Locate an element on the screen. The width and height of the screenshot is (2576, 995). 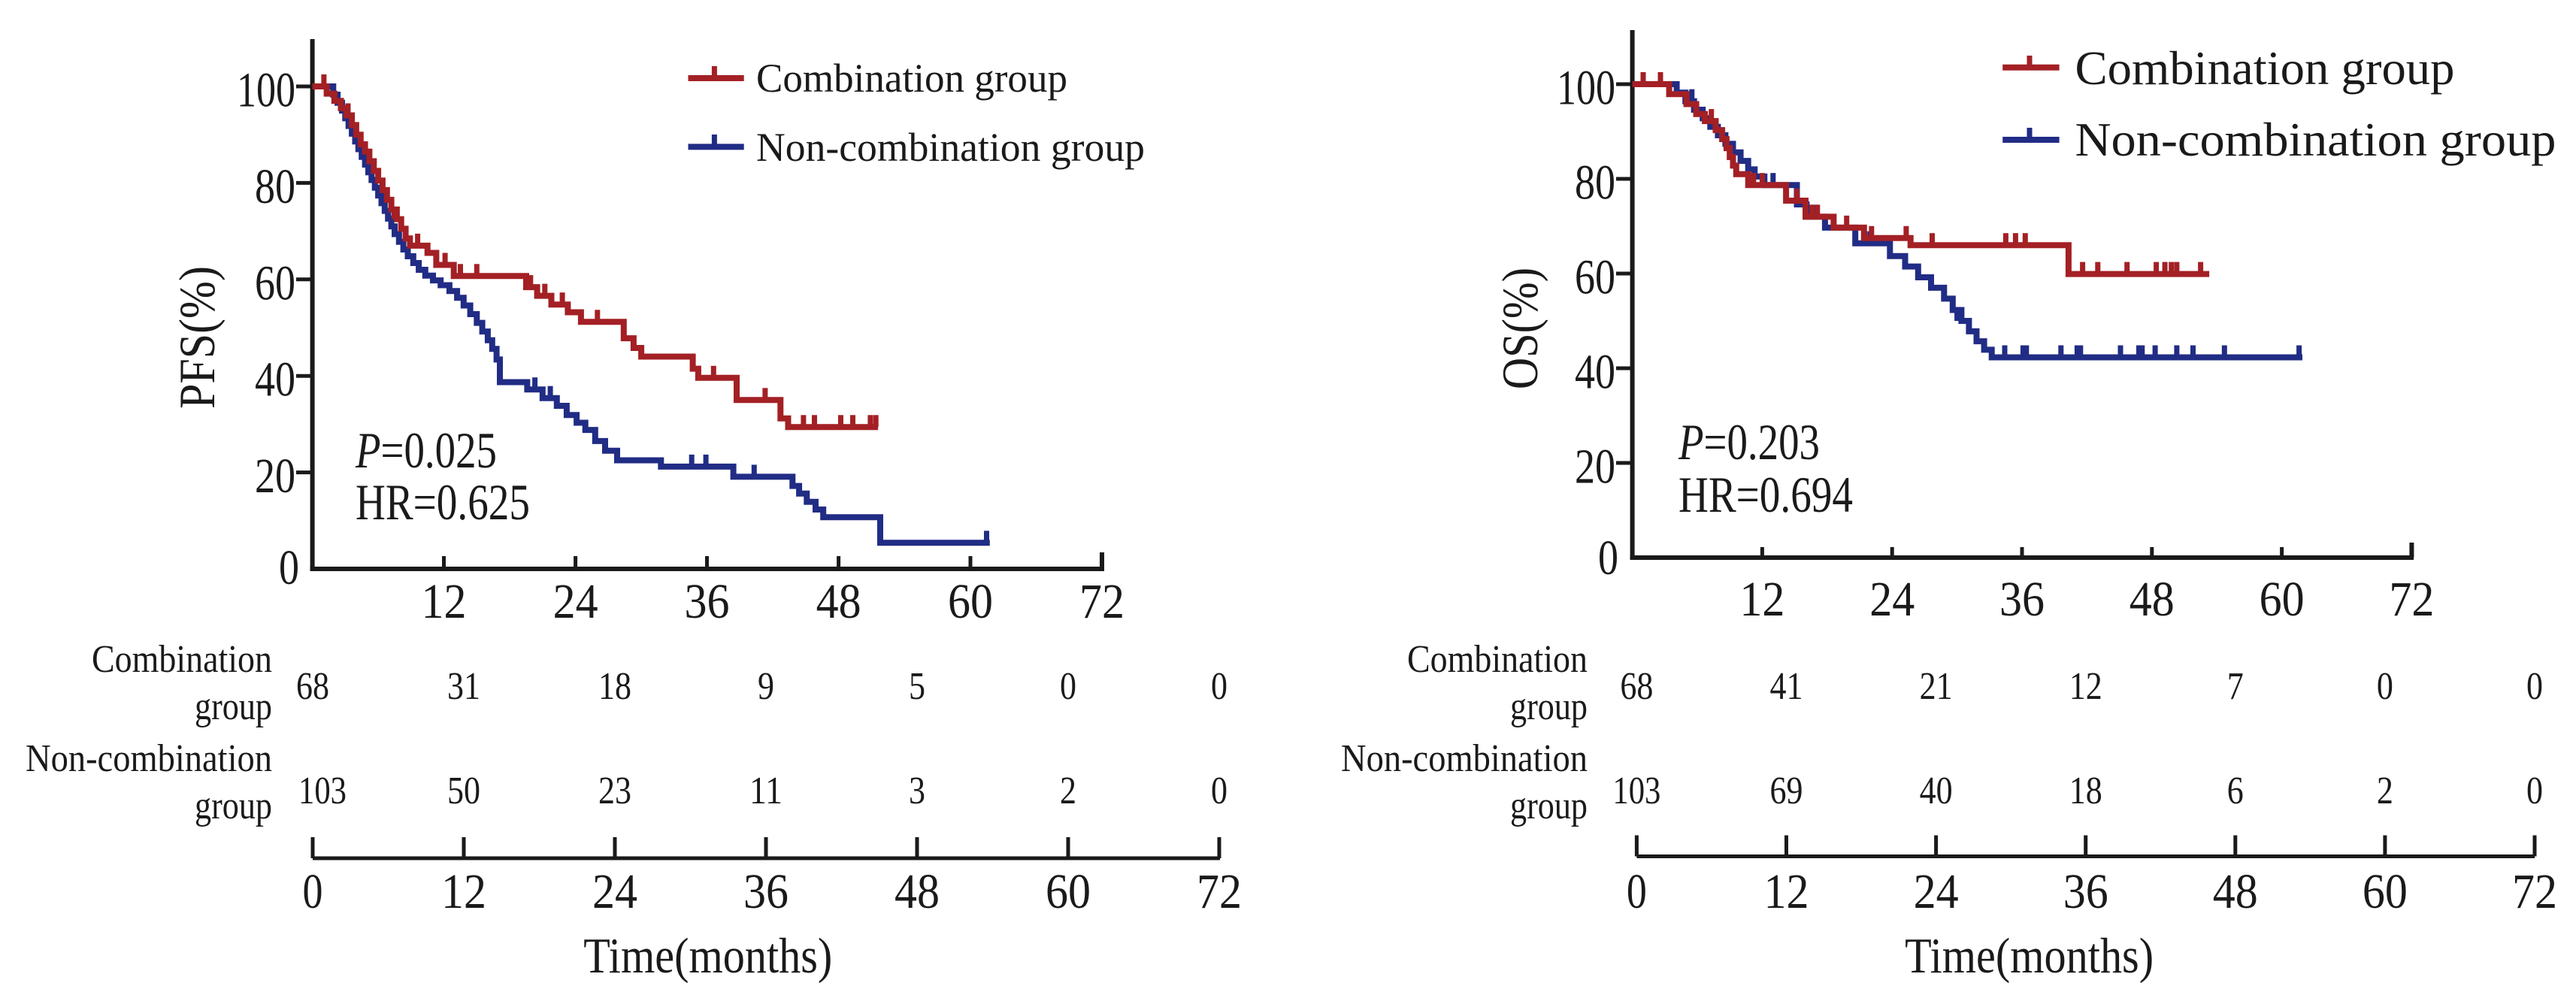
svg-text: 50 is located at coordinates (463, 791).